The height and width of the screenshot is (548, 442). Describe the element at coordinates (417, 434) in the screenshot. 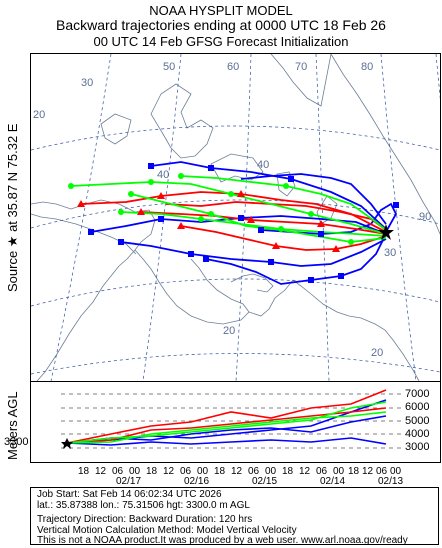

I see `altitude-label: 4000` at that location.